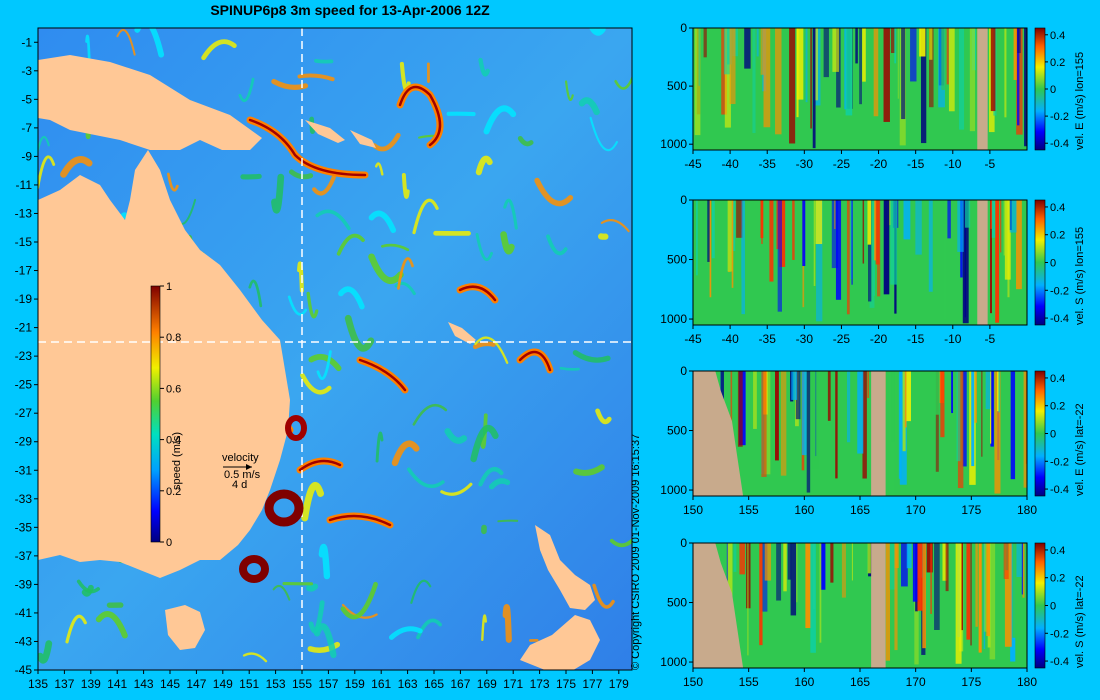 This screenshot has height=700, width=1100. I want to click on section-x-tick-label: 170, so click(916, 510).